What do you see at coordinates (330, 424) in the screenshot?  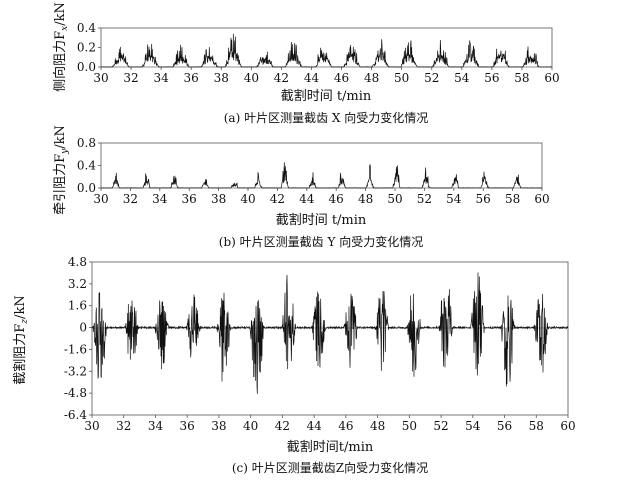 I see `panel-c-x-ticks: 30 32 34 36 38 40 42 44 46 48 50 52 54 56 58 60` at bounding box center [330, 424].